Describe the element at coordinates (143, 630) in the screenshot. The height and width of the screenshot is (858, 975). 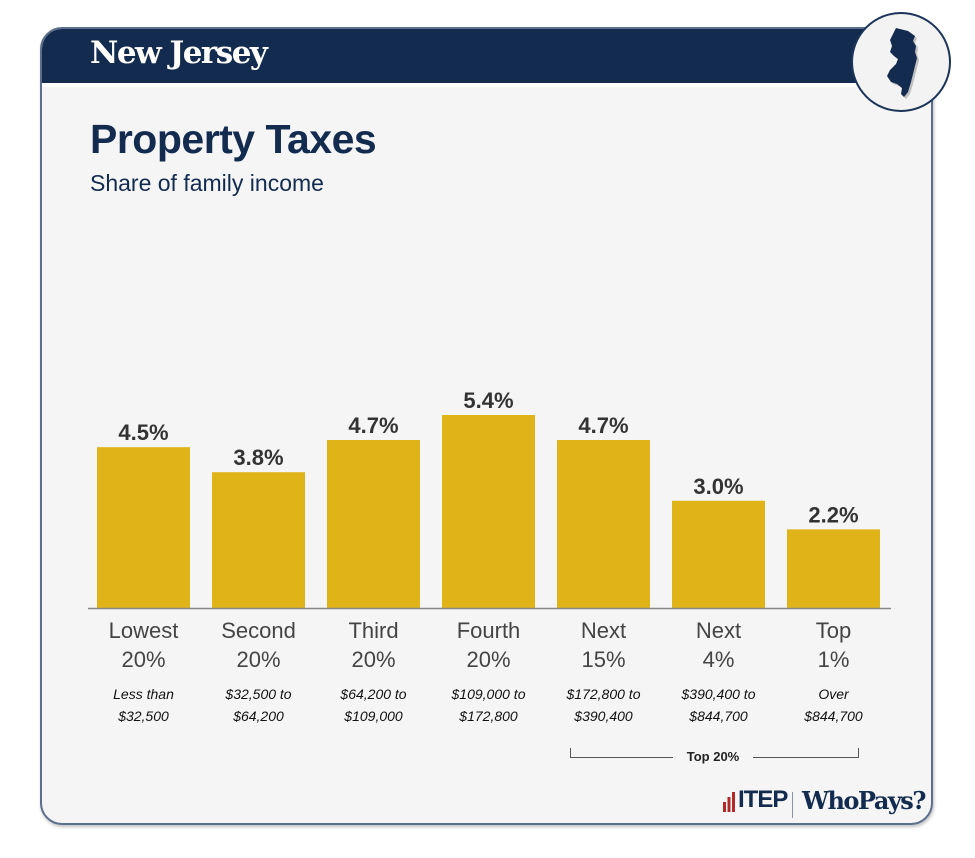
I see `category-label-line: Lowest` at that location.